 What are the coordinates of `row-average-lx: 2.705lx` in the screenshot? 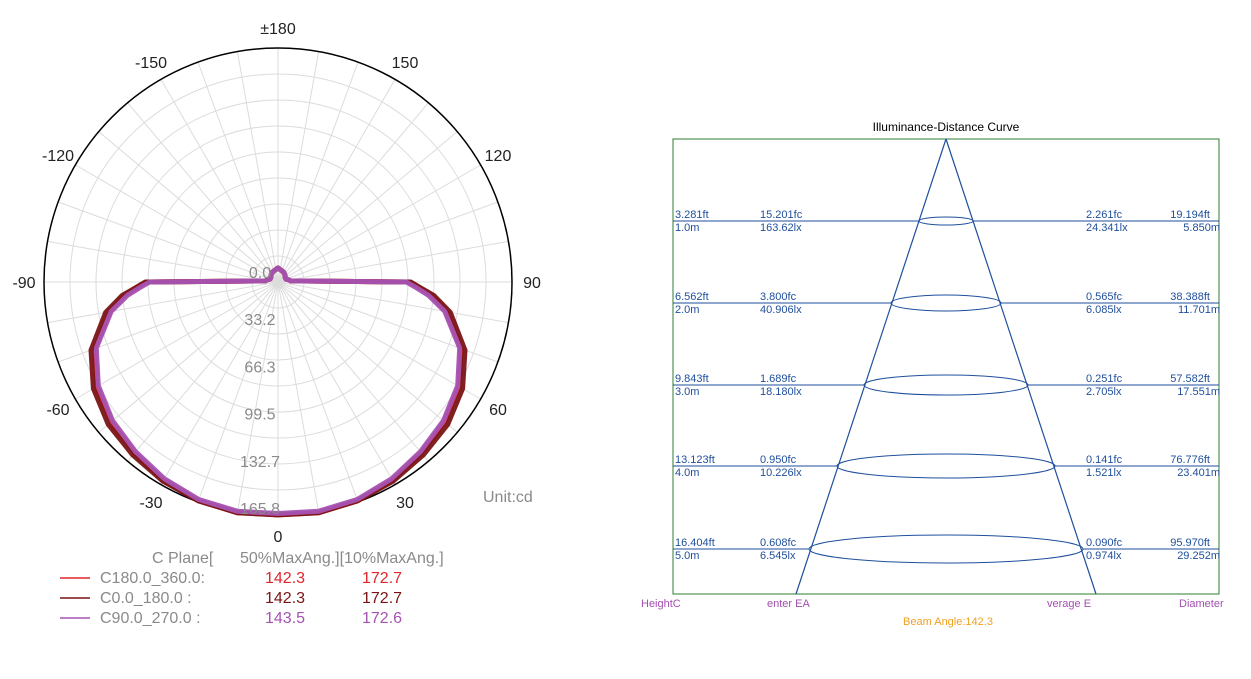 It's located at (1104, 392).